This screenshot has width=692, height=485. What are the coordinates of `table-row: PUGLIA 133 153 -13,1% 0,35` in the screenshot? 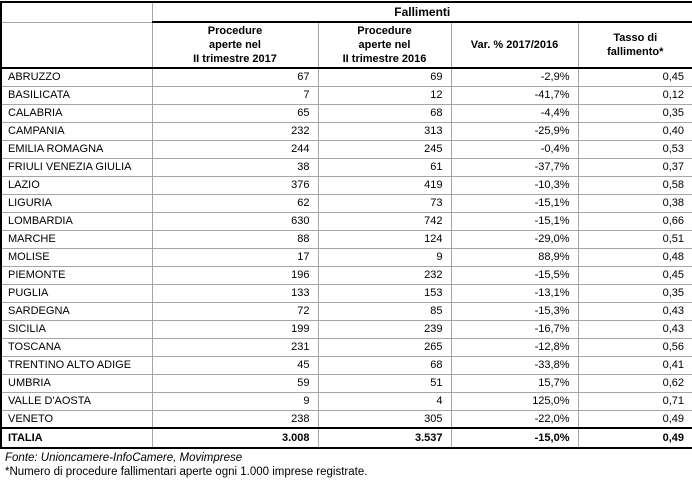 It's located at (346, 293).